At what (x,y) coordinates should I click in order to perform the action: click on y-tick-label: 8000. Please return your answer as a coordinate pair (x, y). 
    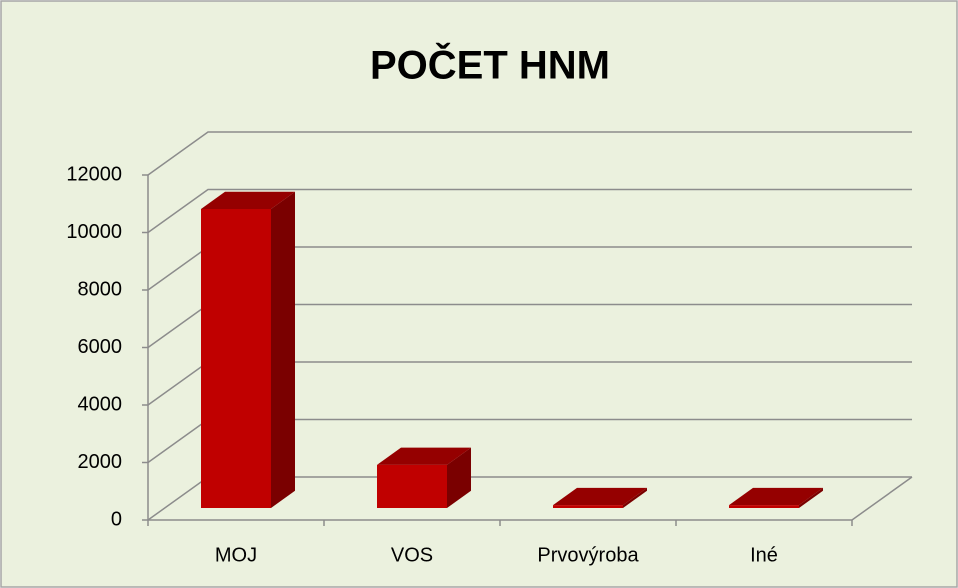
    Looking at the image, I should click on (100, 289).